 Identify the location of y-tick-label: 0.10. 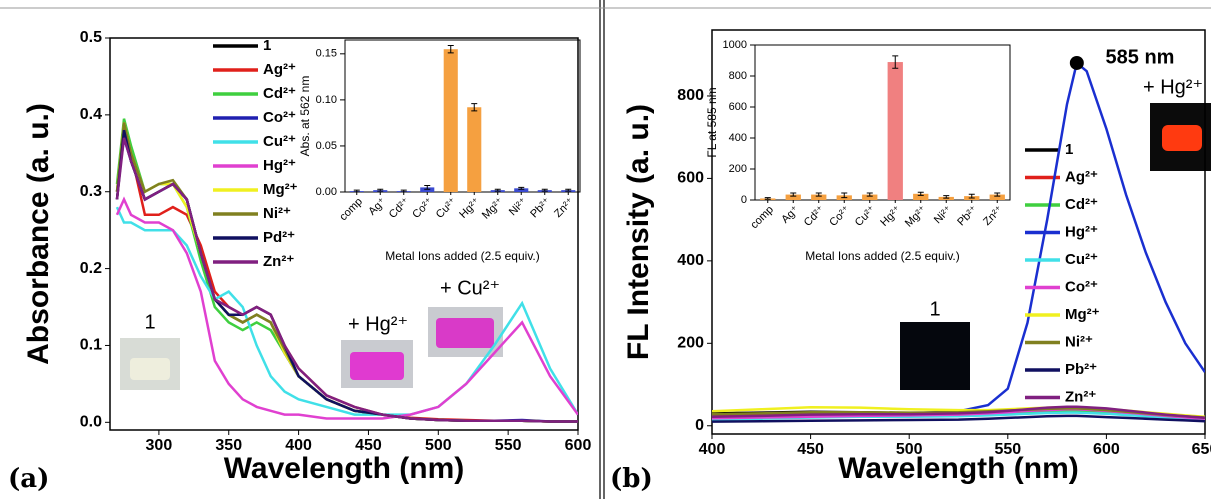
(326, 100).